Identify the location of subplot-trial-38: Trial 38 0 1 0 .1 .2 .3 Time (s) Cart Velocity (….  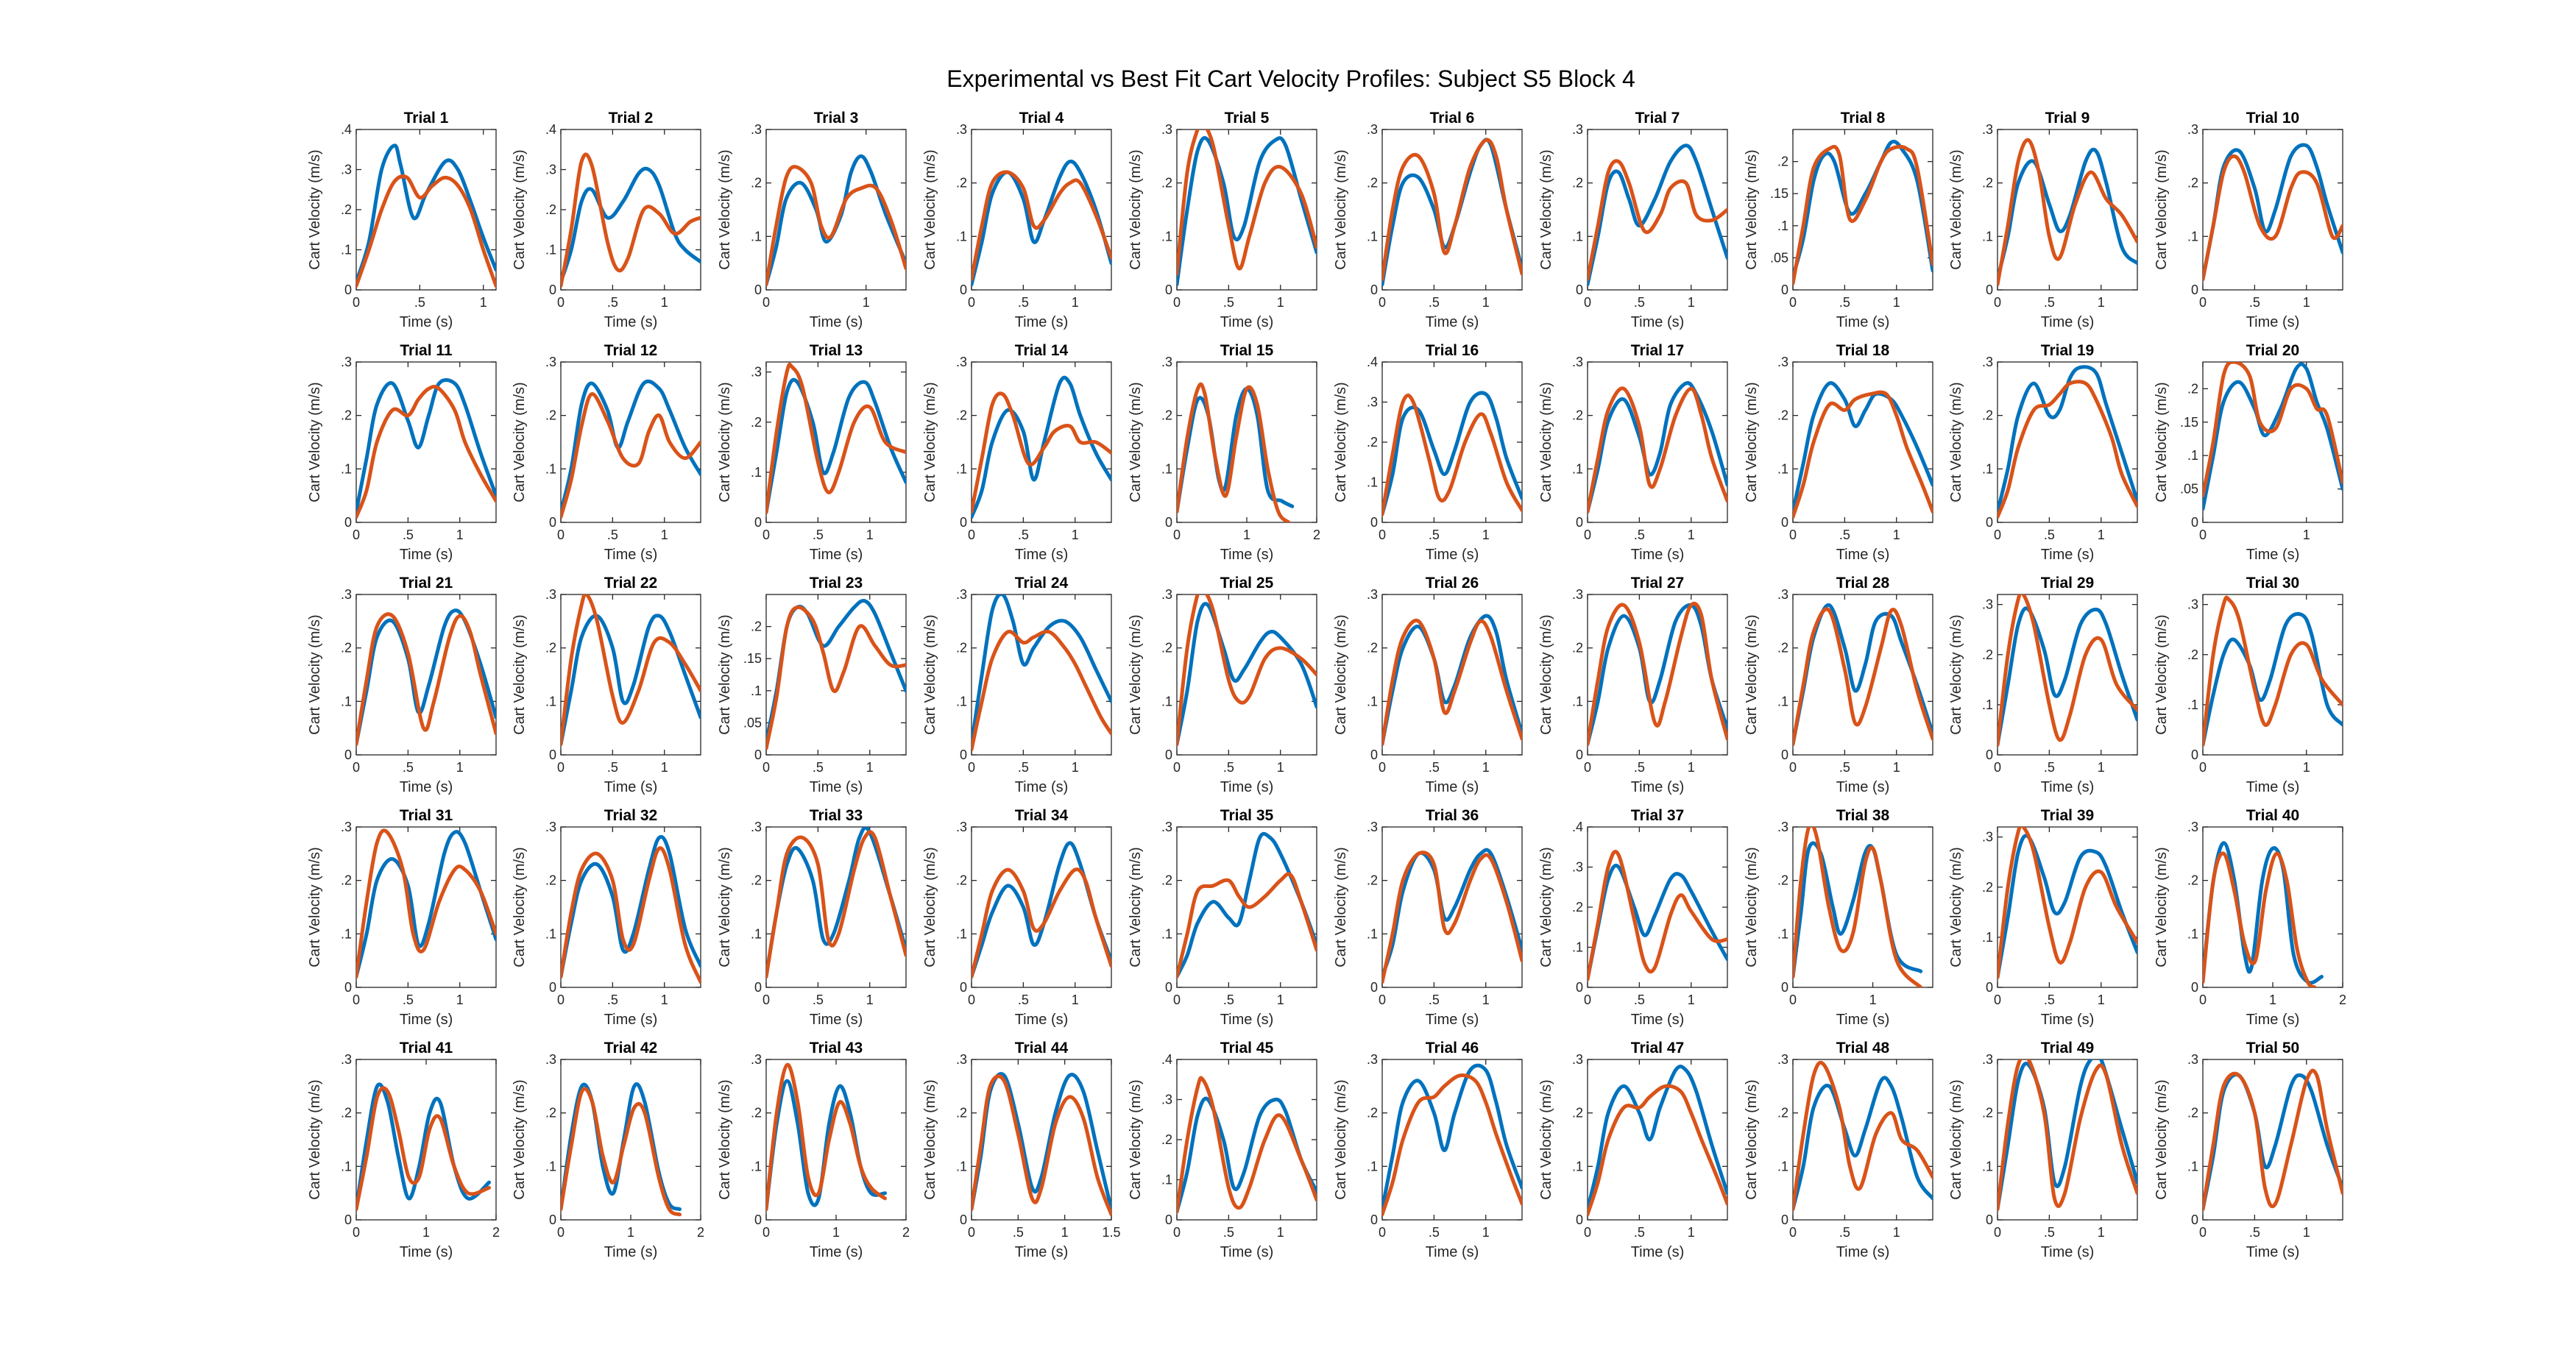
(1838, 917).